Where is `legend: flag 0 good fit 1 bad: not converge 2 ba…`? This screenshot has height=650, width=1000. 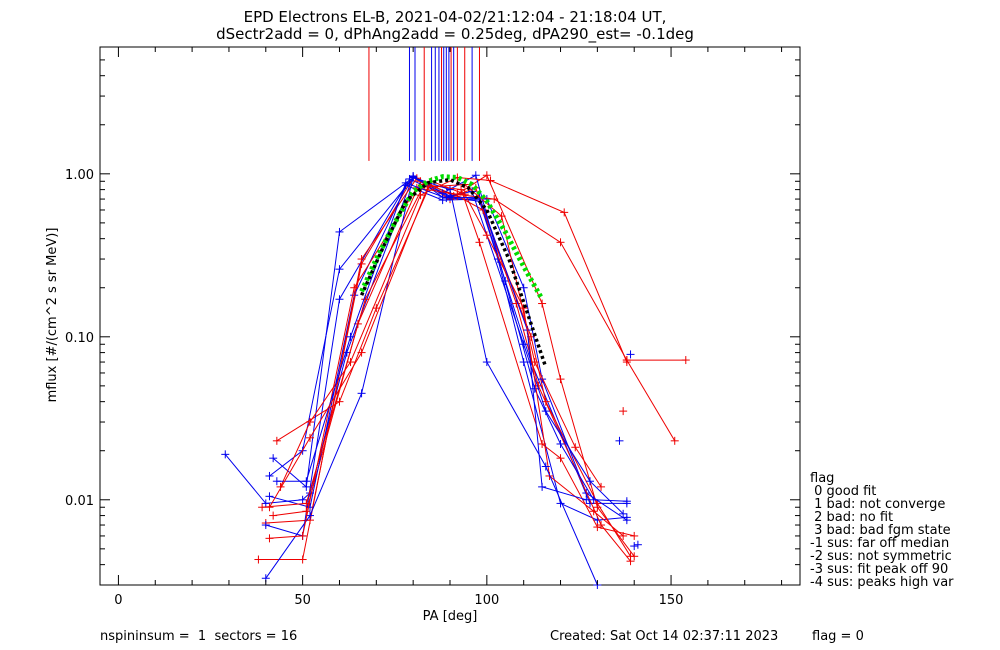
legend: flag 0 good fit 1 bad: not converge 2 ba… is located at coordinates (882, 530).